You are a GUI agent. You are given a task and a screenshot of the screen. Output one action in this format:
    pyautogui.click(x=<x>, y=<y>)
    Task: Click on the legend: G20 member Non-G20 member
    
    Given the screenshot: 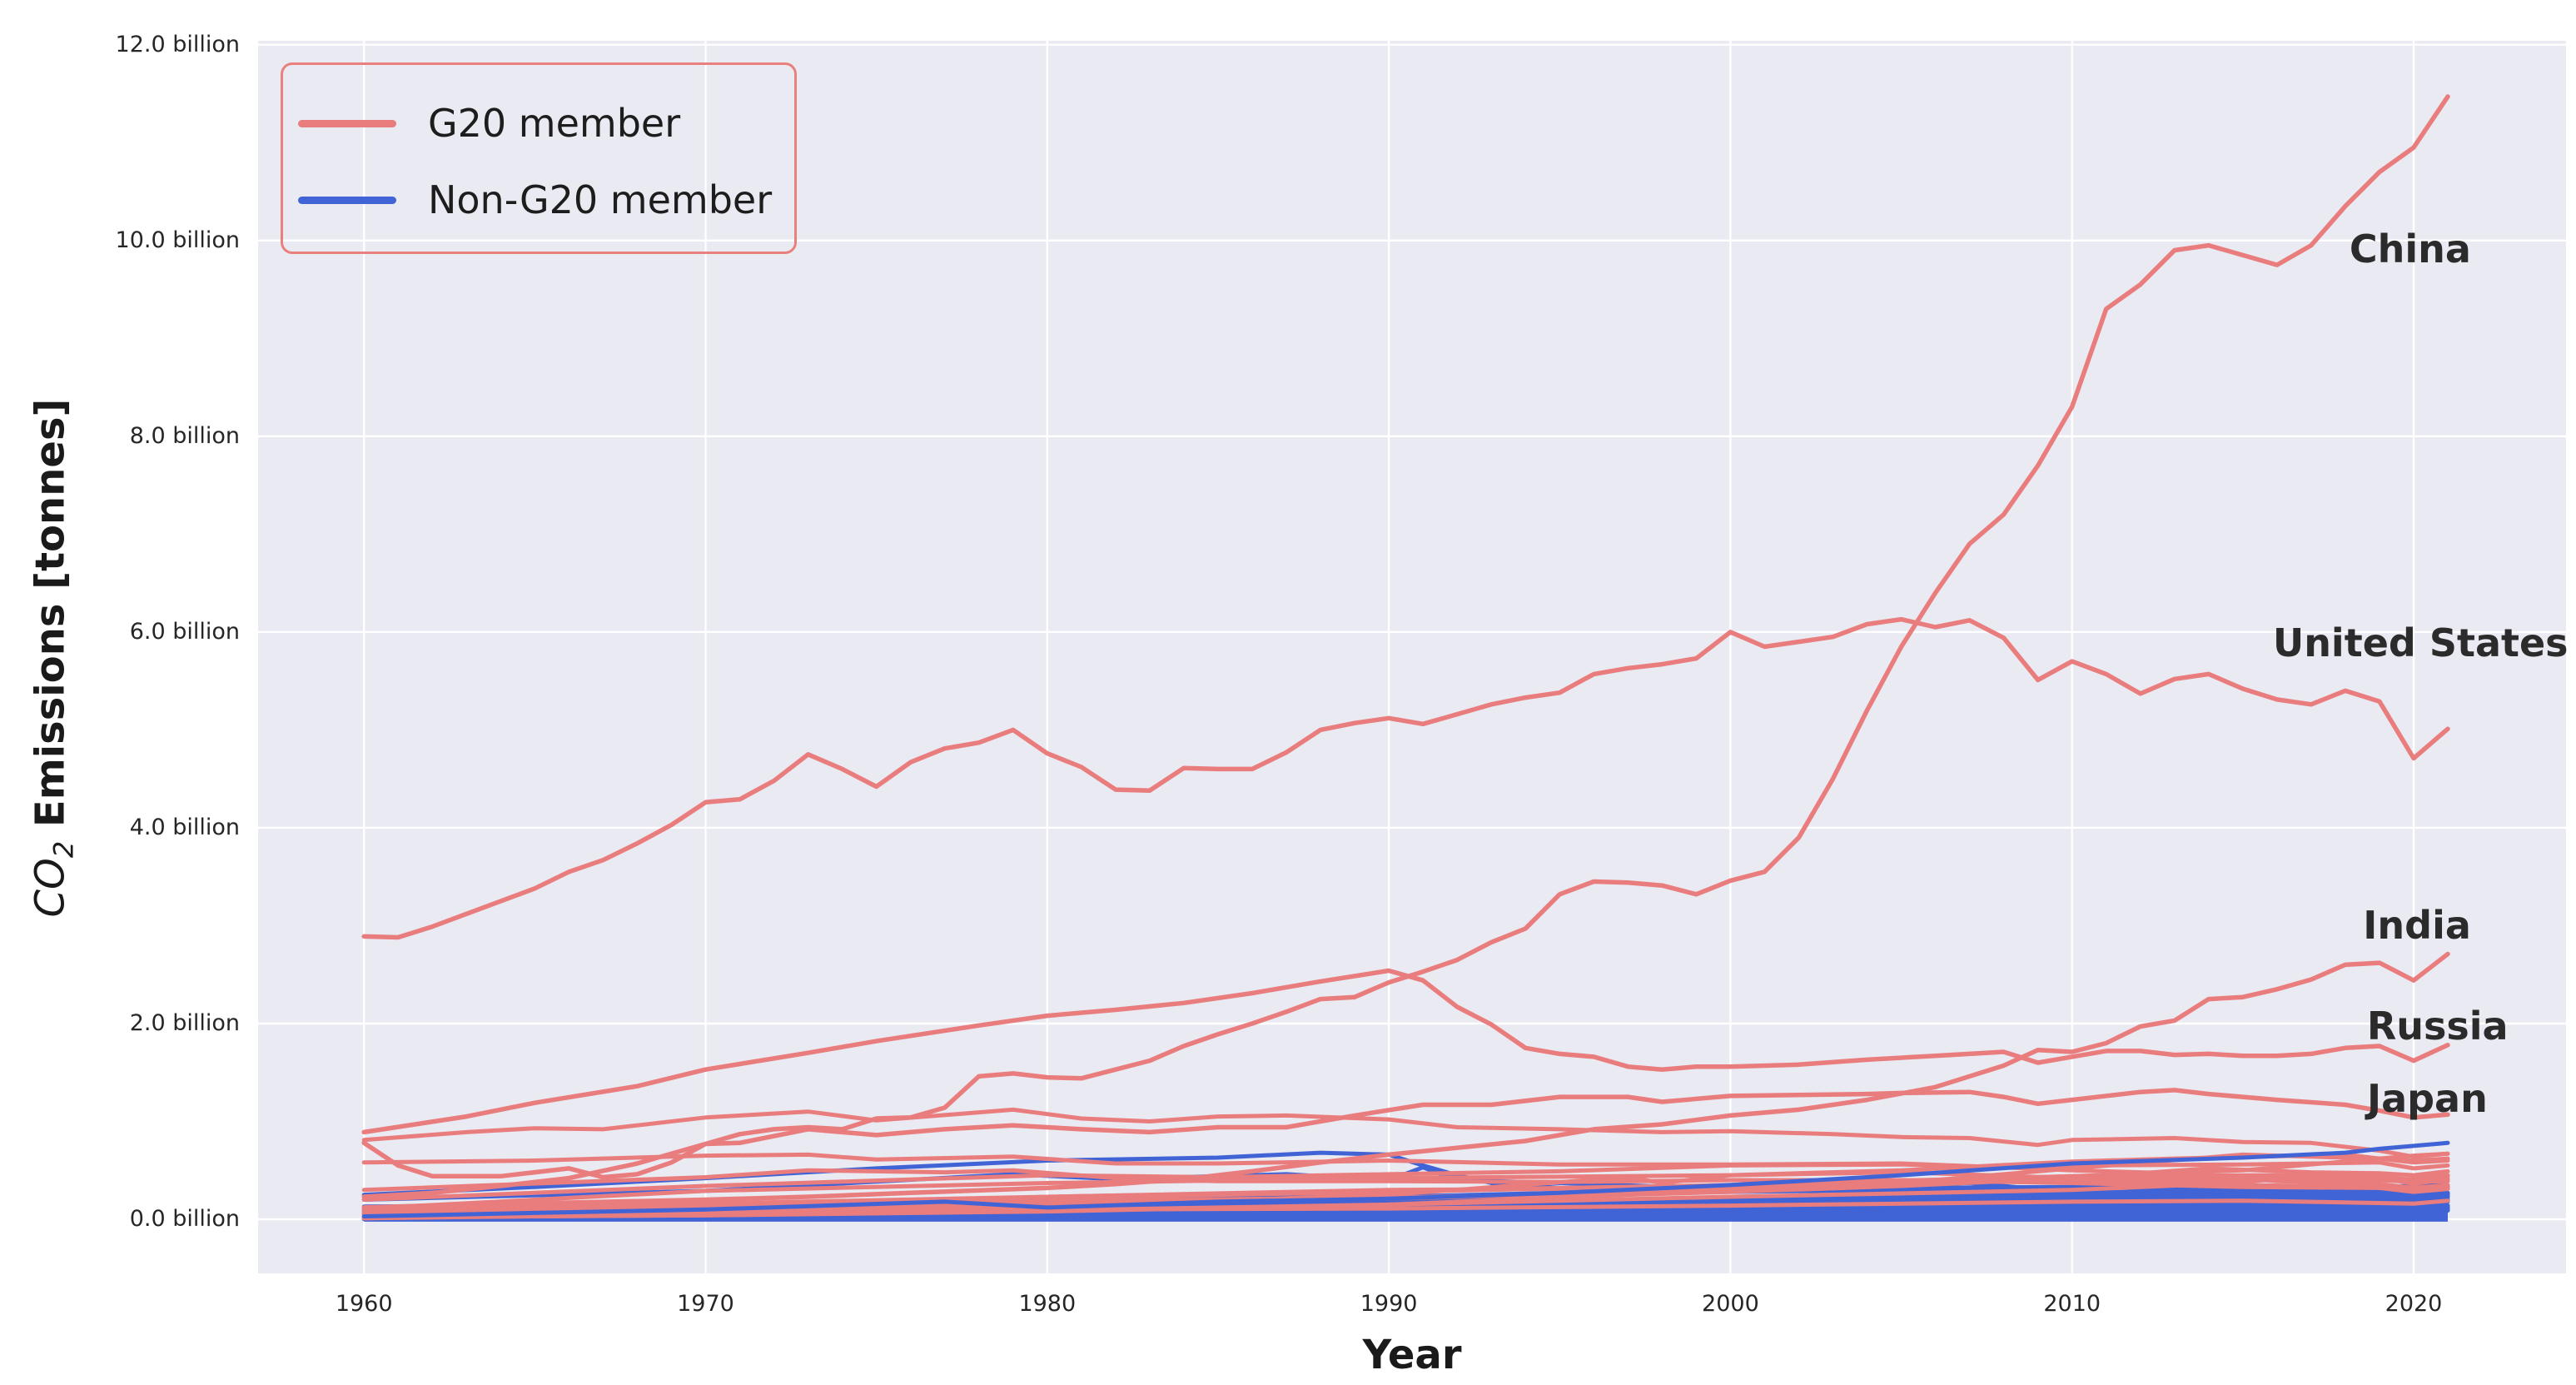 What is the action you would take?
    pyautogui.click(x=539, y=158)
    